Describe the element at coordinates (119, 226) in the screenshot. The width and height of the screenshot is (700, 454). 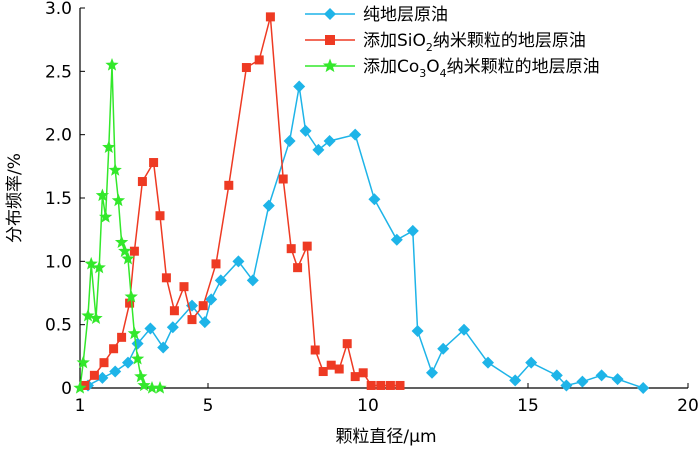
I see `series-line` at that location.